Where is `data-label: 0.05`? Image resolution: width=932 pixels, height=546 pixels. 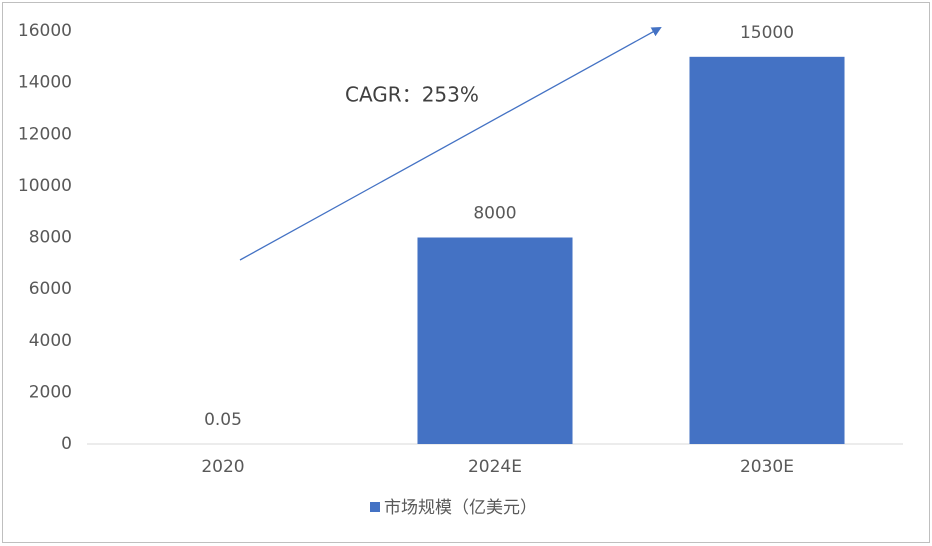
data-label: 0.05 is located at coordinates (223, 420).